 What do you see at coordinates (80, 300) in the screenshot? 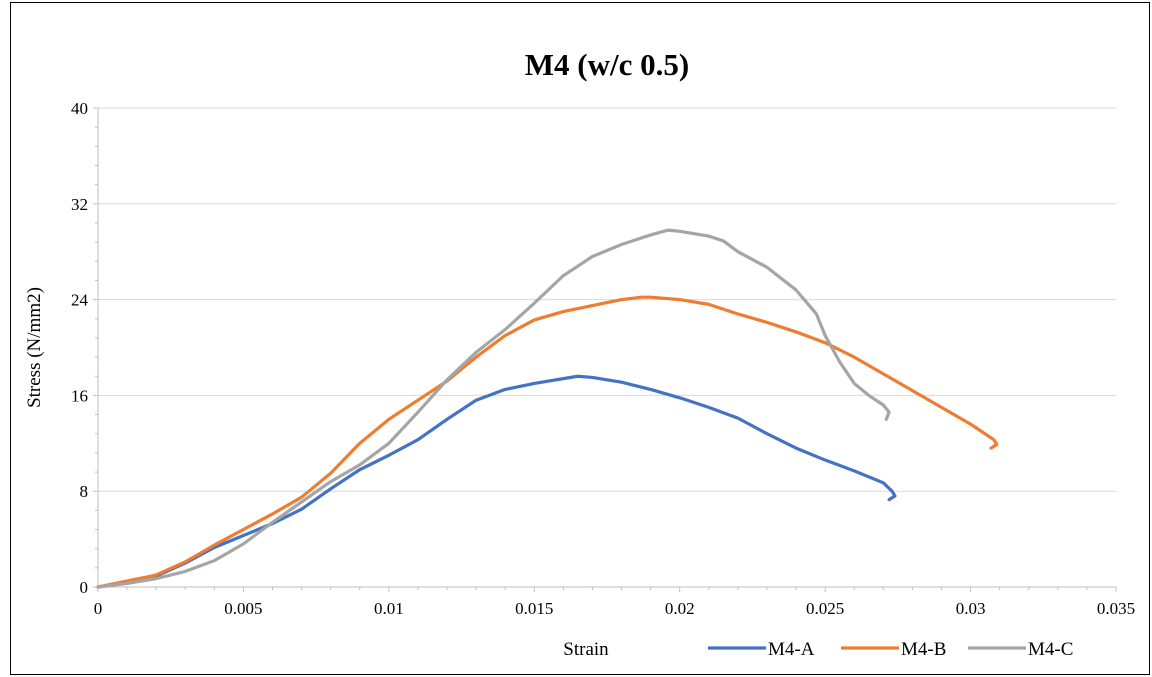
I see `y-tick-label: 24` at bounding box center [80, 300].